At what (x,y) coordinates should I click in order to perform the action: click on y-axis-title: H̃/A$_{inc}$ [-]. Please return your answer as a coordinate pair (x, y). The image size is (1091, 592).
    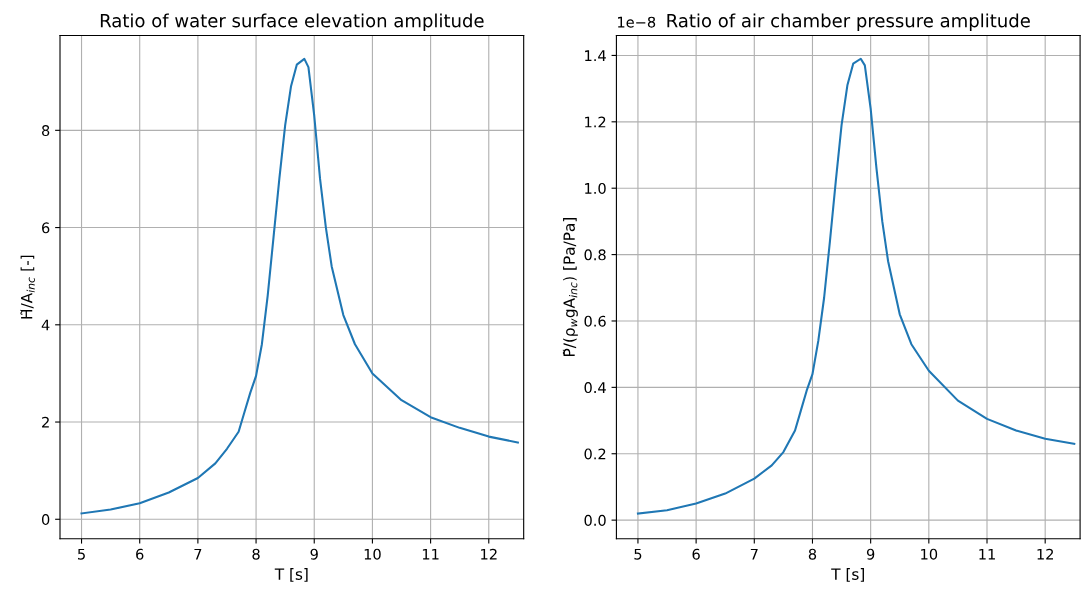
    Looking at the image, I should click on (27, 287).